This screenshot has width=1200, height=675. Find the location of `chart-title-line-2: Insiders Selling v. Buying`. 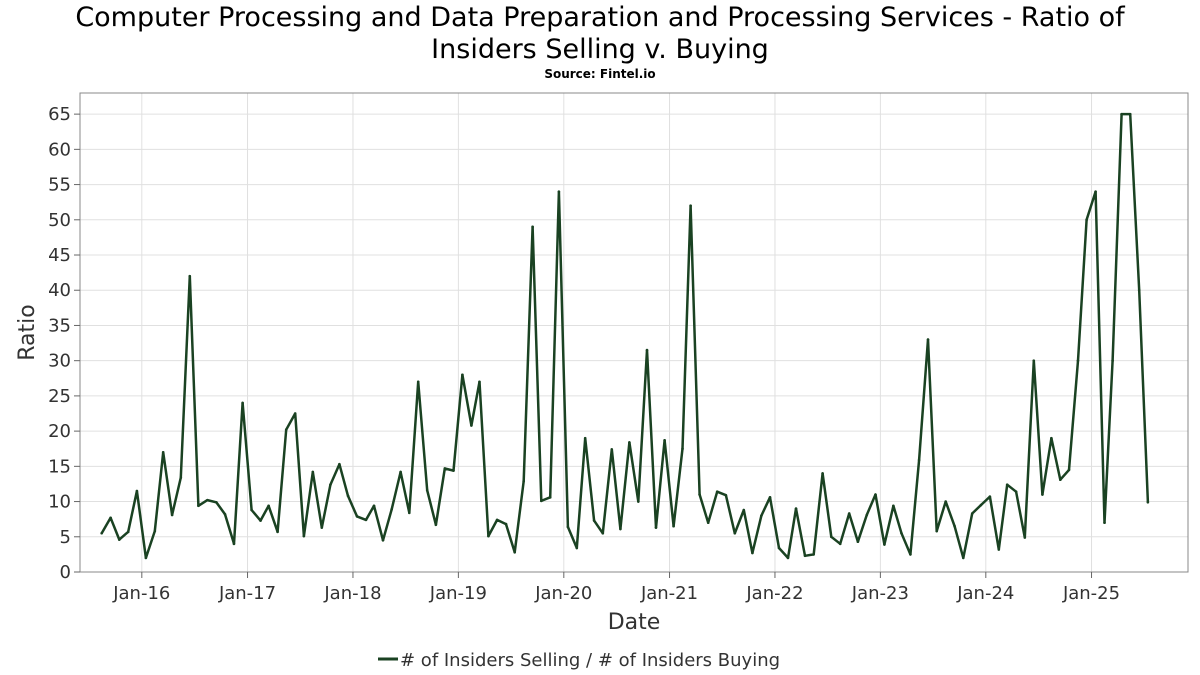

chart-title-line-2: Insiders Selling v. Buying is located at coordinates (600, 49).